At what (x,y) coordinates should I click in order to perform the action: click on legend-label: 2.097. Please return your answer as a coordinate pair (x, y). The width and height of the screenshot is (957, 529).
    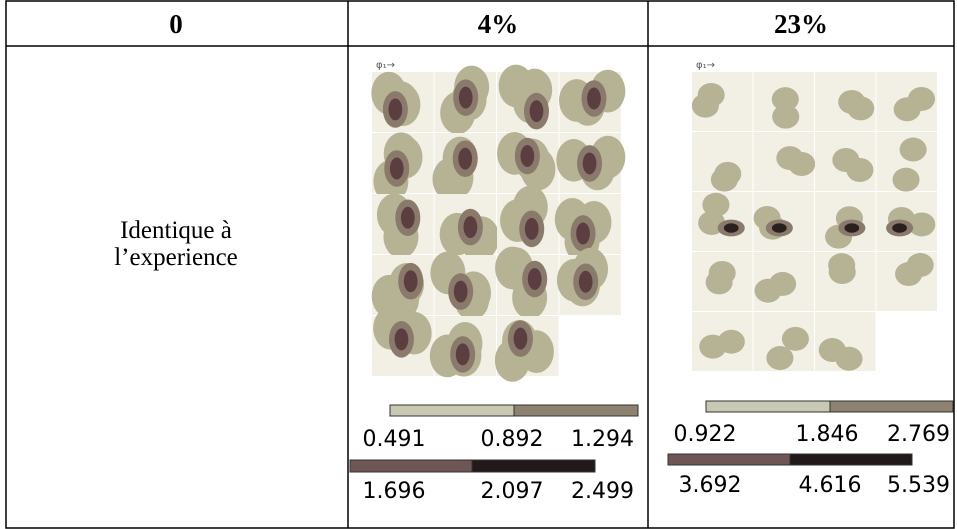
    Looking at the image, I should click on (512, 491).